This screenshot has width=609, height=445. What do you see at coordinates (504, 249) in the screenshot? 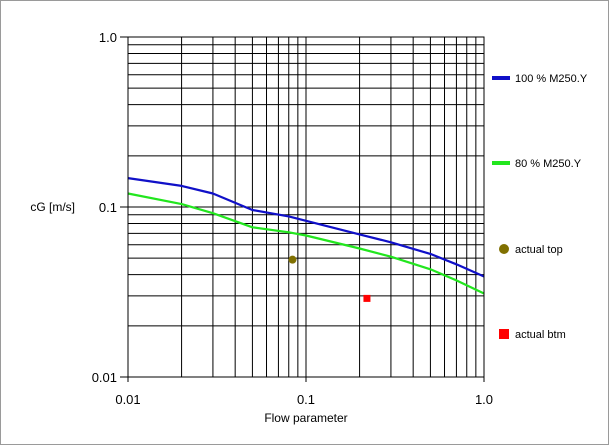
I see `legend-circle-swatch` at bounding box center [504, 249].